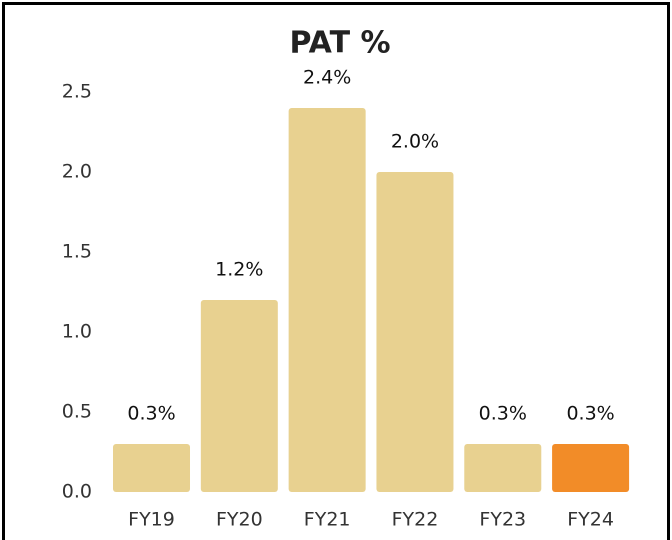 This screenshot has height=540, width=672. I want to click on x-tick-label: FY23, so click(502, 520).